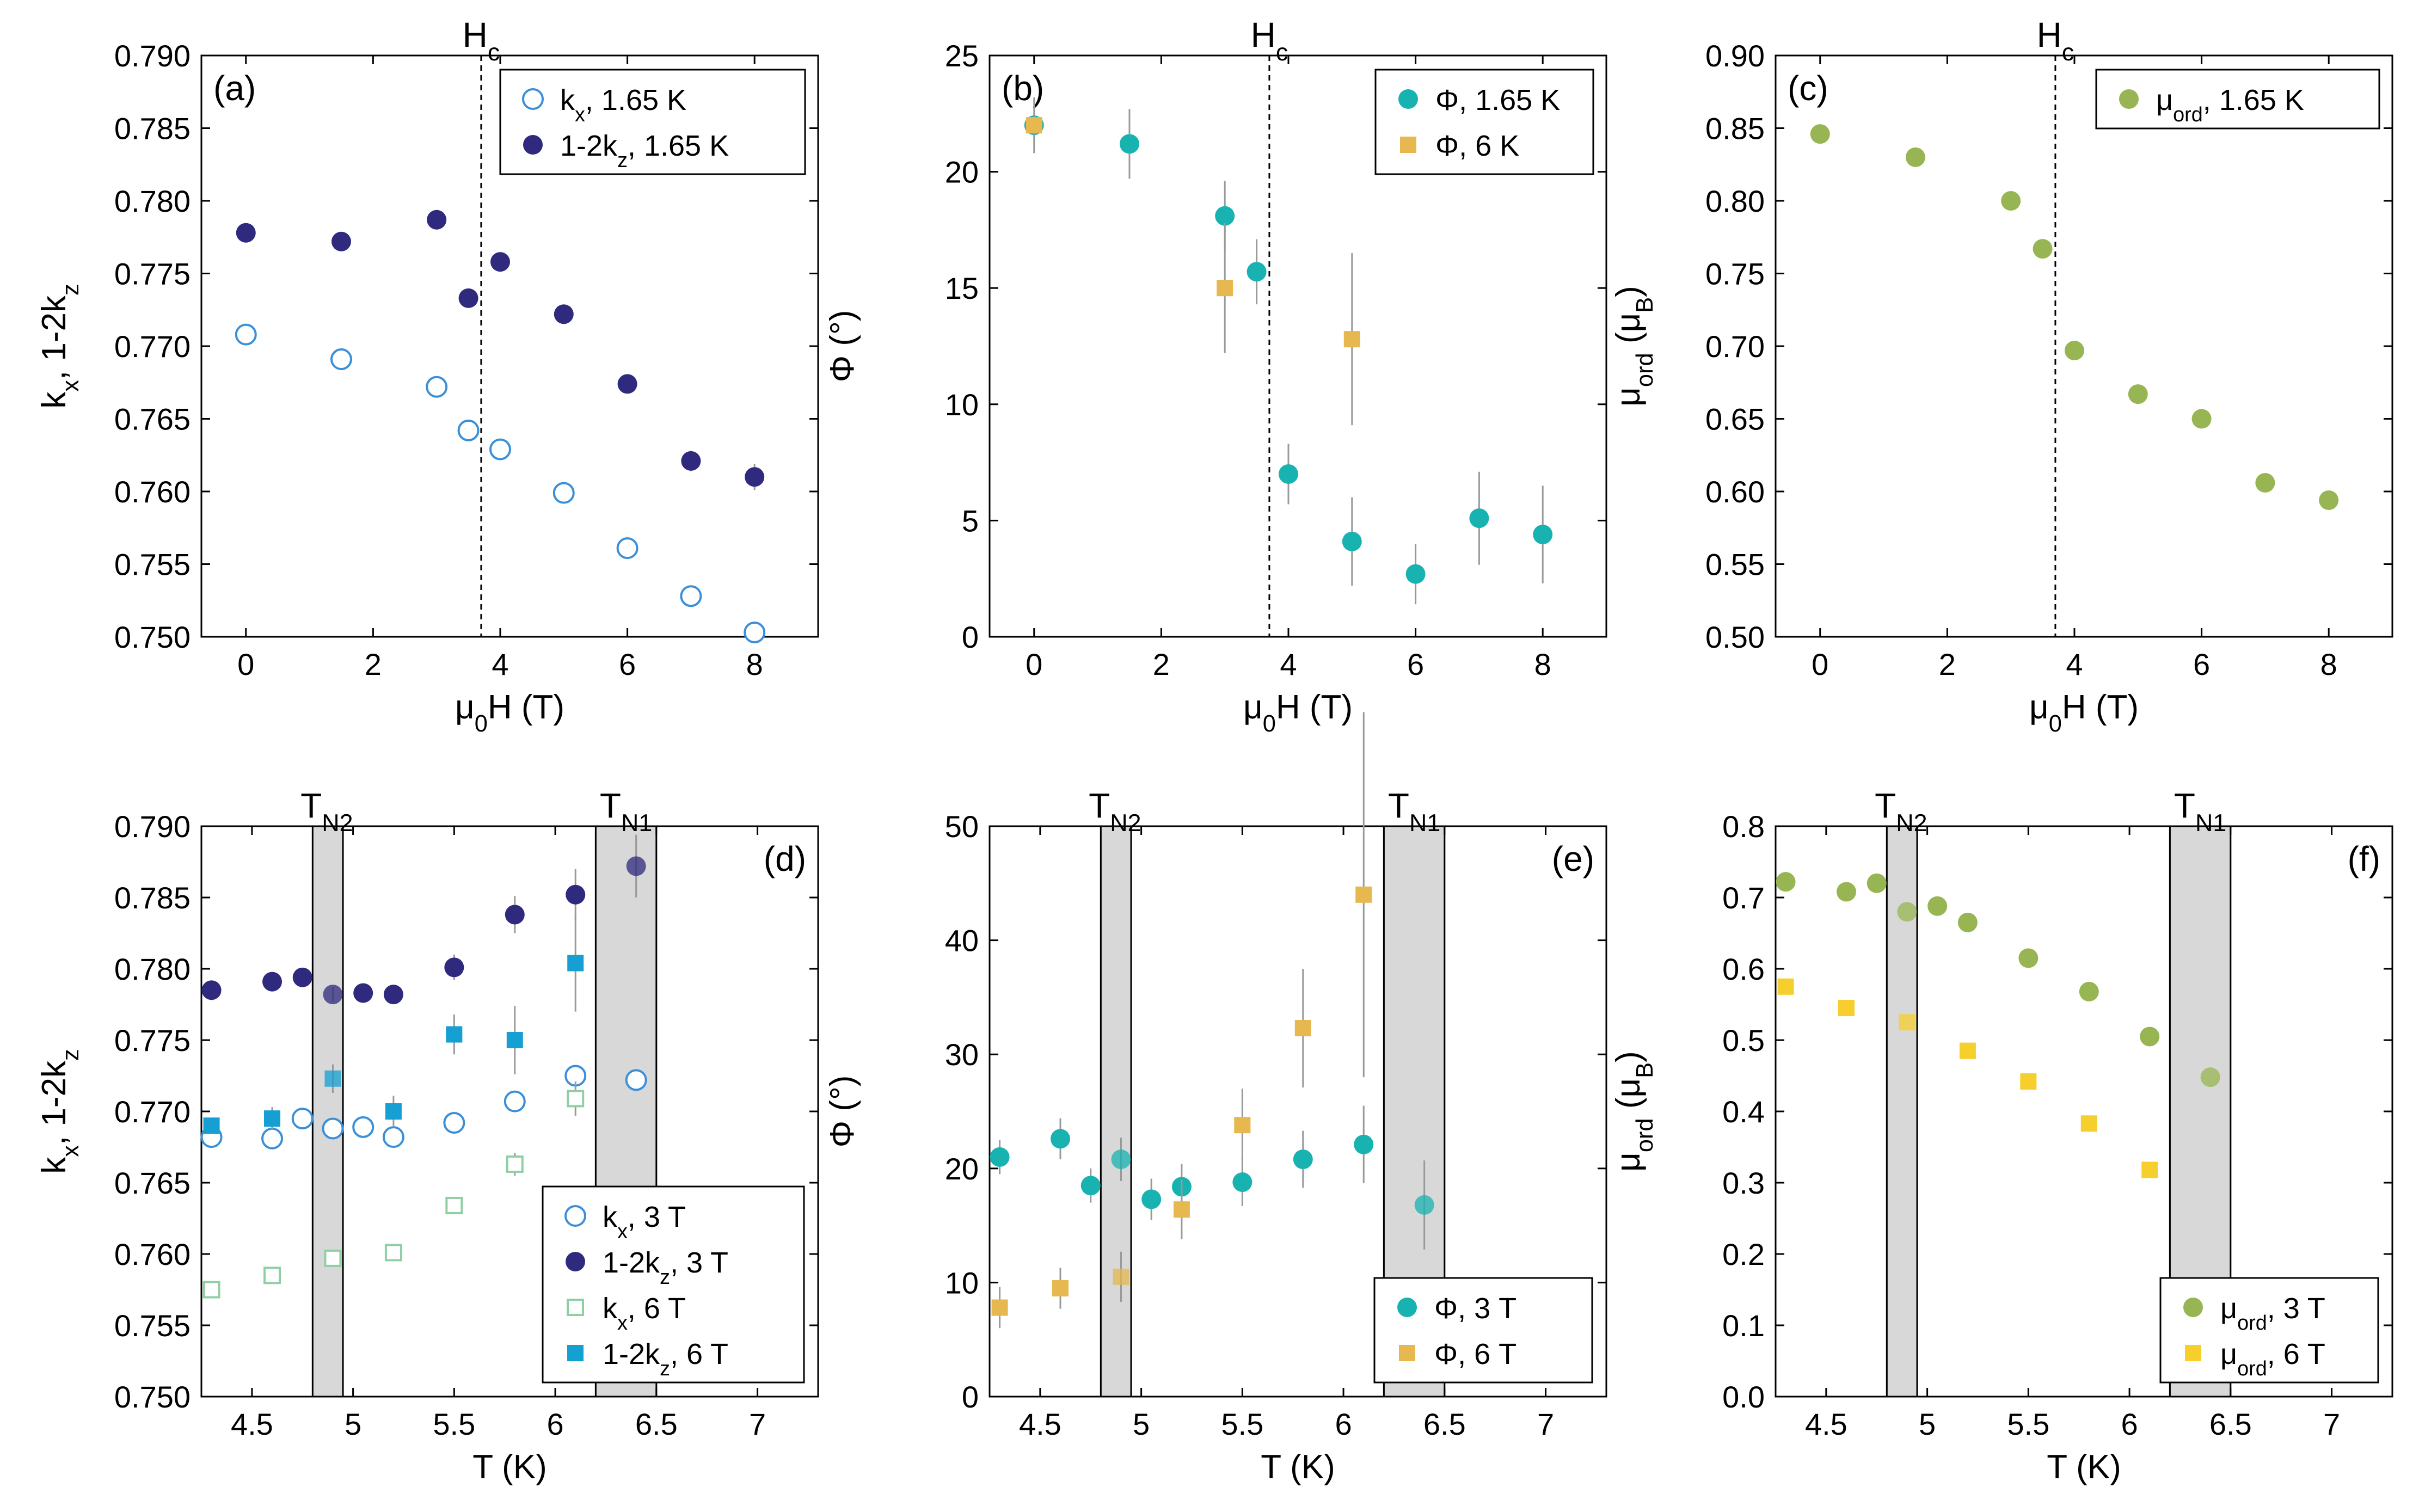 The image size is (2419, 1512). Describe the element at coordinates (152, 492) in the screenshot. I see `y-tick-label: 0.760` at that location.